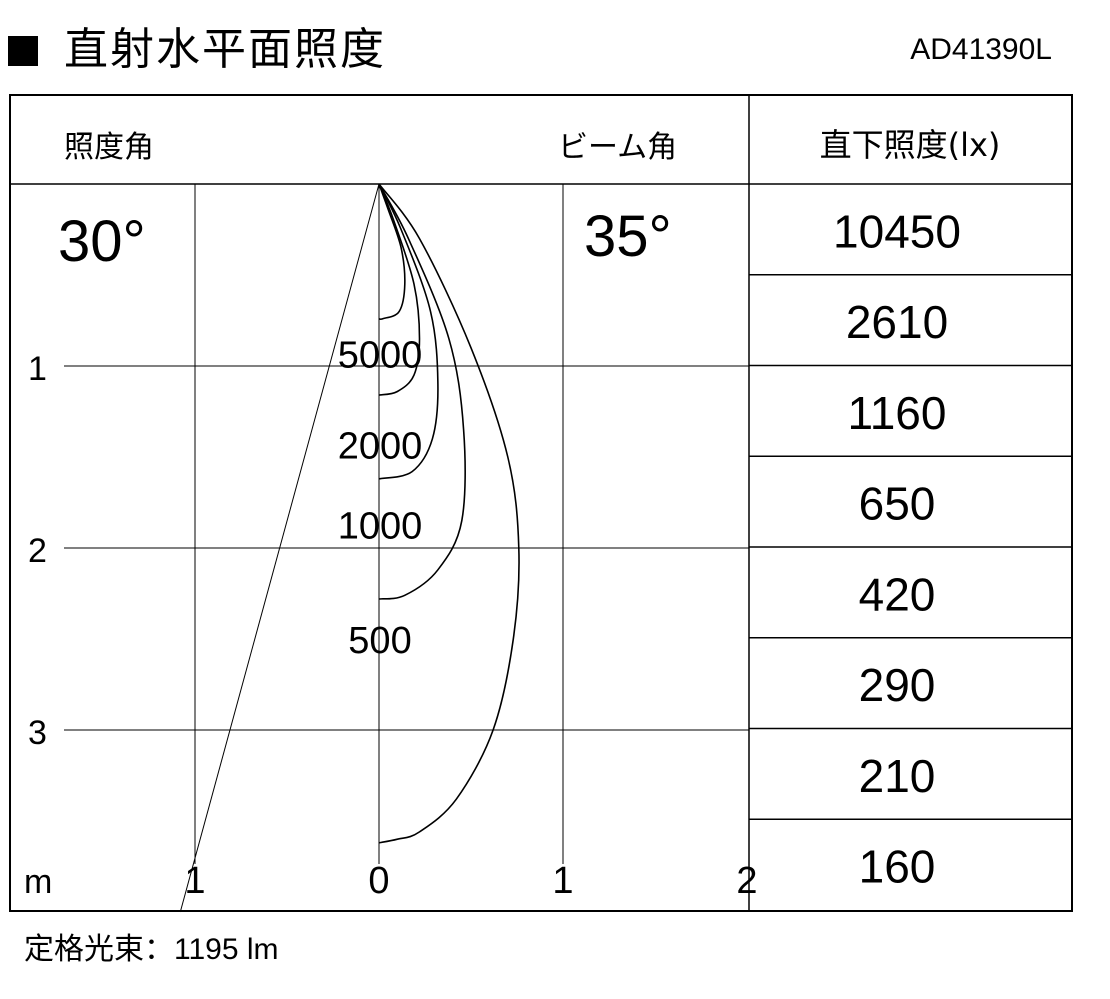 This screenshot has height=999, width=1110. What do you see at coordinates (981, 49) in the screenshot?
I see `model-number: AD41390L` at bounding box center [981, 49].